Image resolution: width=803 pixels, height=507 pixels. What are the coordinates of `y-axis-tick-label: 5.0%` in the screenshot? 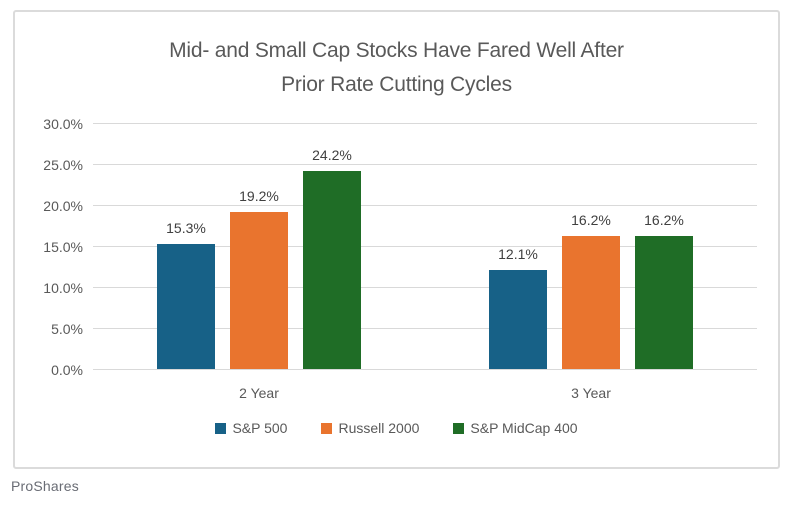 It's located at (67, 329).